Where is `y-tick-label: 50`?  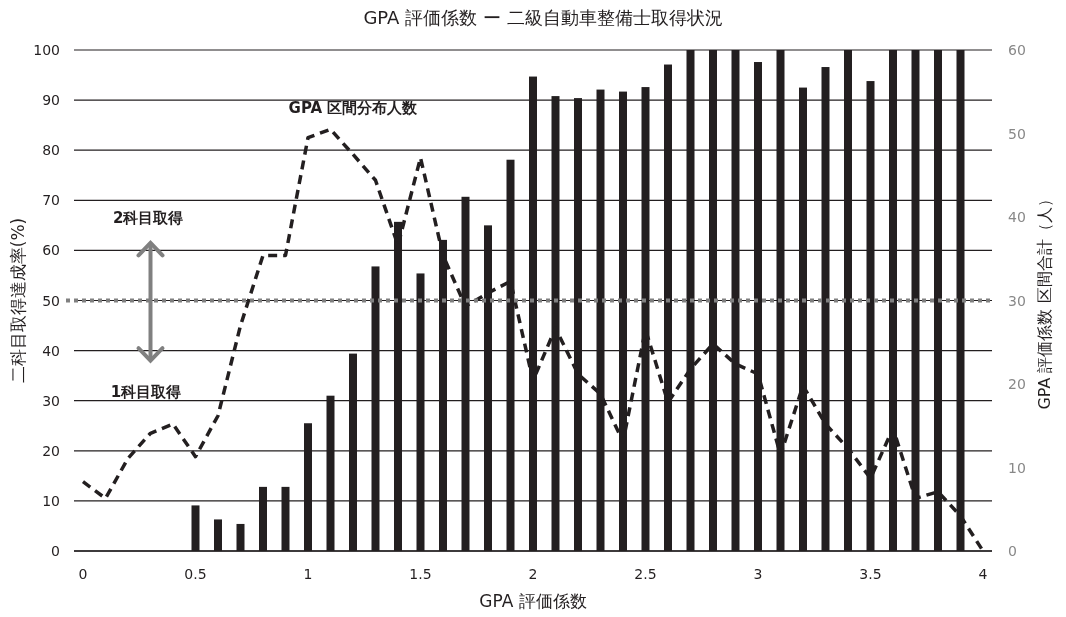 y-tick-label: 50 is located at coordinates (51, 300).